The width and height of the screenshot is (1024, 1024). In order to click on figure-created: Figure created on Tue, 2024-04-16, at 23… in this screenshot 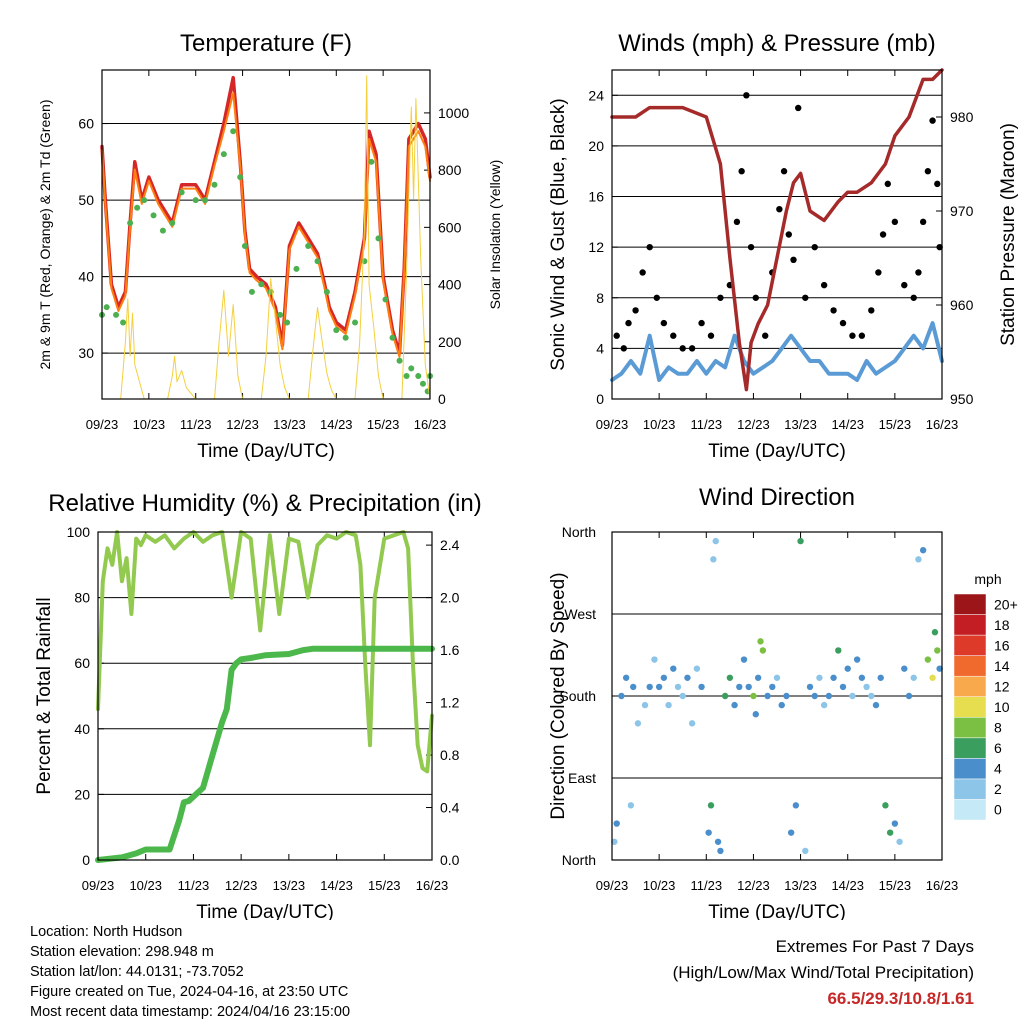, I will do `click(189, 992)`.